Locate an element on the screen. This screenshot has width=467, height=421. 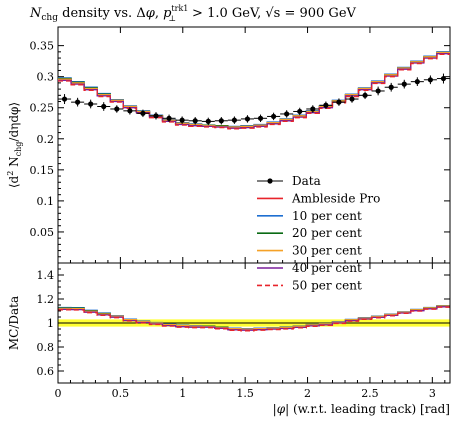
legend-label: 10 per cent is located at coordinates (327, 216).